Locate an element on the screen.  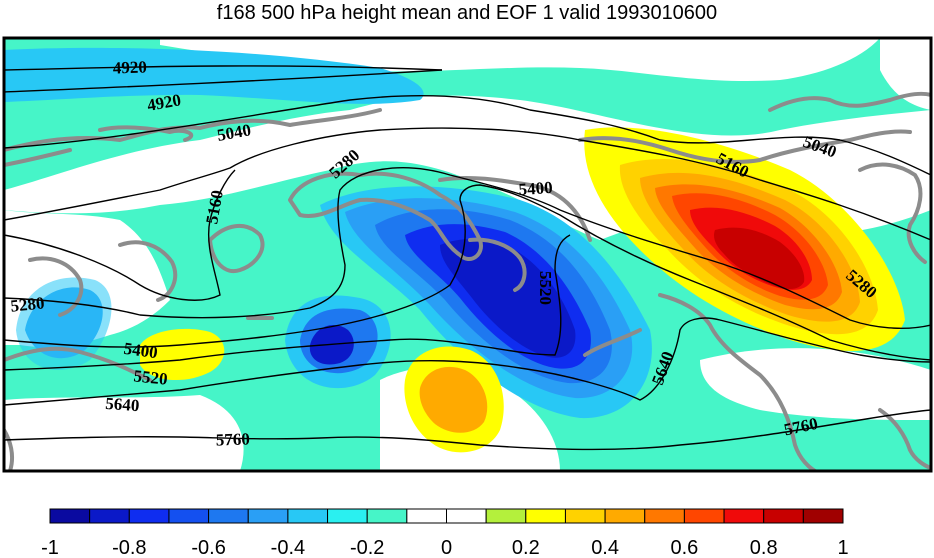
contour-label-5520-a: 5520 is located at coordinates (545, 288).